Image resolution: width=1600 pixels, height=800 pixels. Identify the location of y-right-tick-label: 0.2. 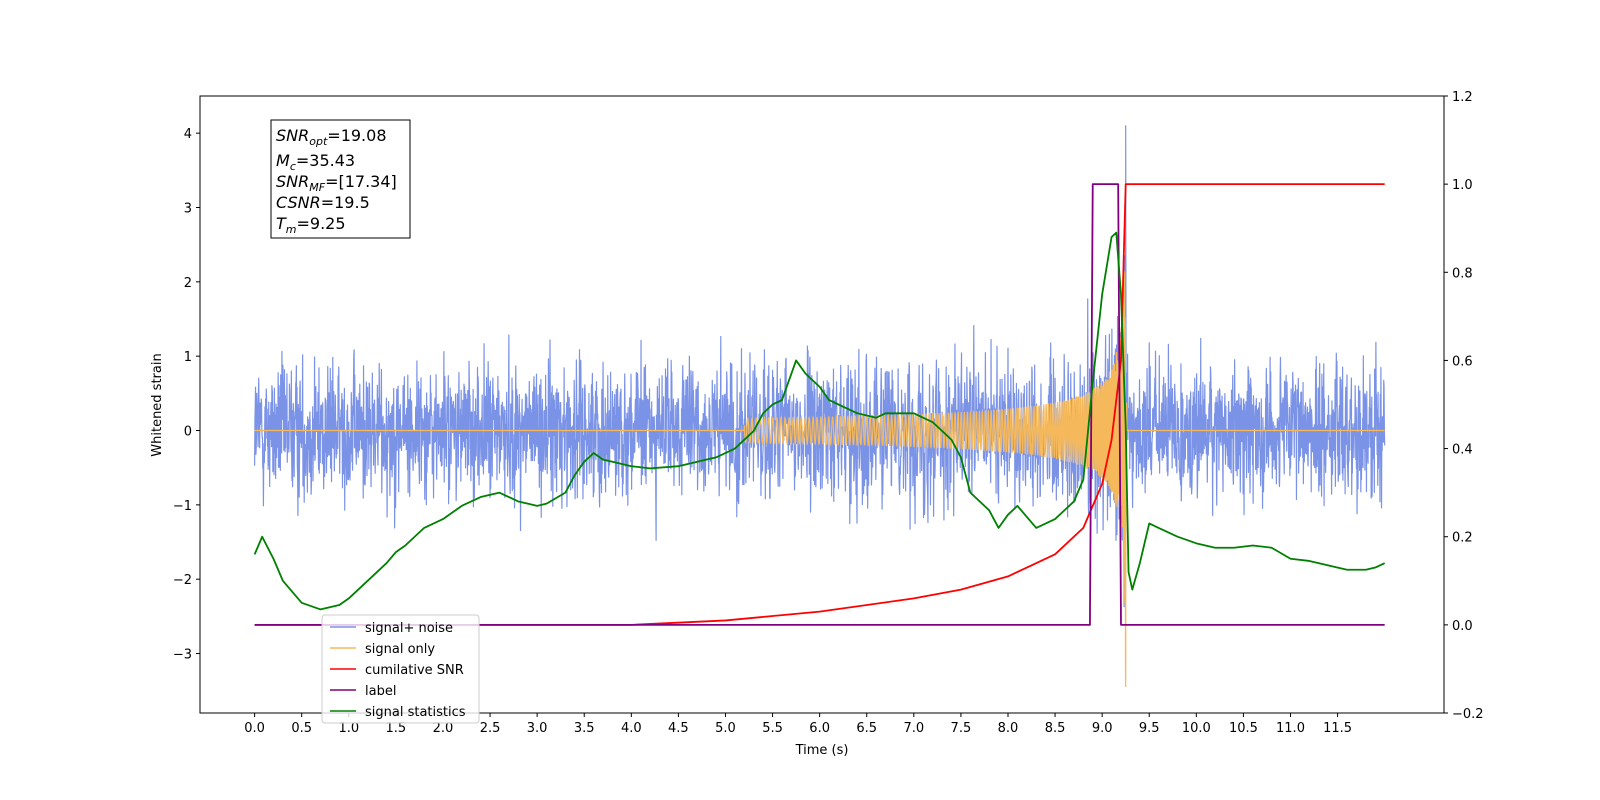
(1462, 538).